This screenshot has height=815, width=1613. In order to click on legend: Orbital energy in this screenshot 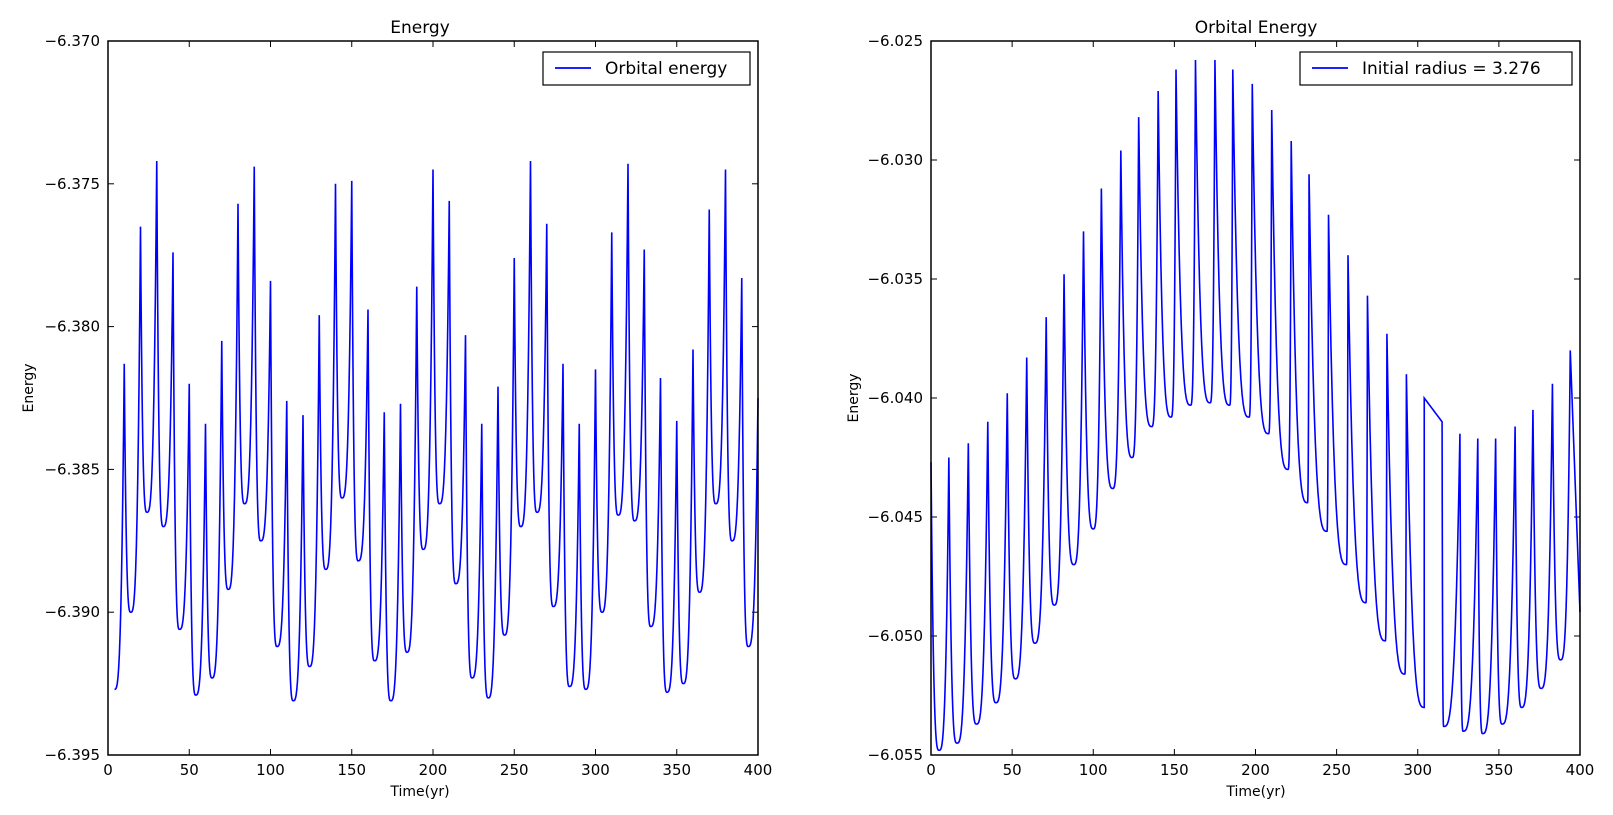, I will do `click(646, 68)`.